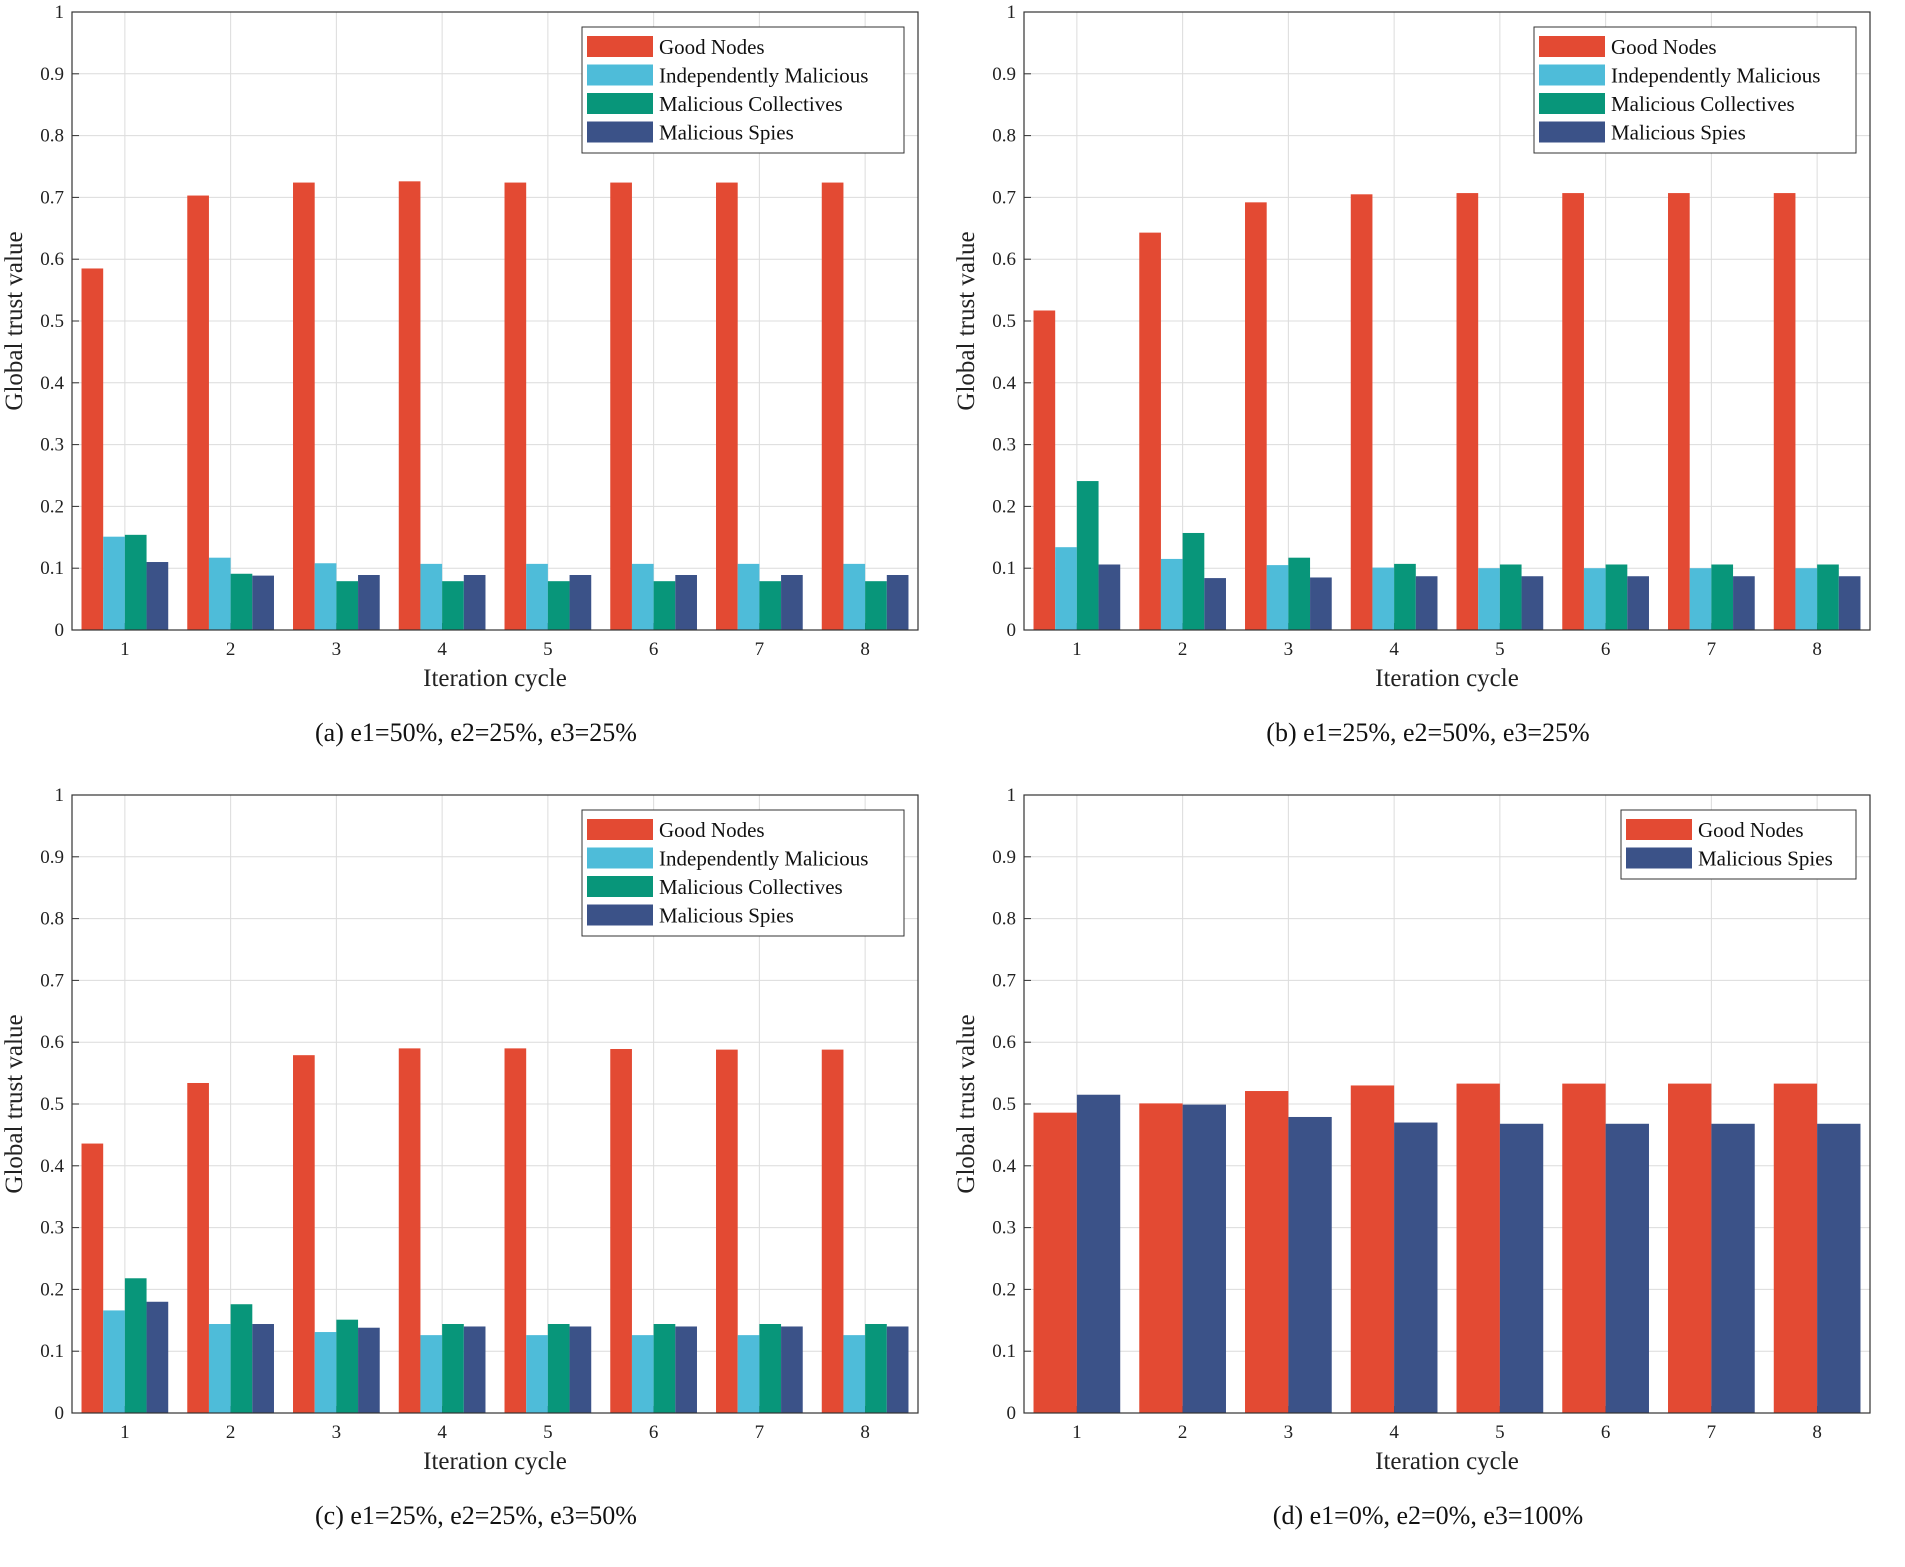 The image size is (1905, 1567). I want to click on y-tick-label: 0.2, so click(1004, 506).